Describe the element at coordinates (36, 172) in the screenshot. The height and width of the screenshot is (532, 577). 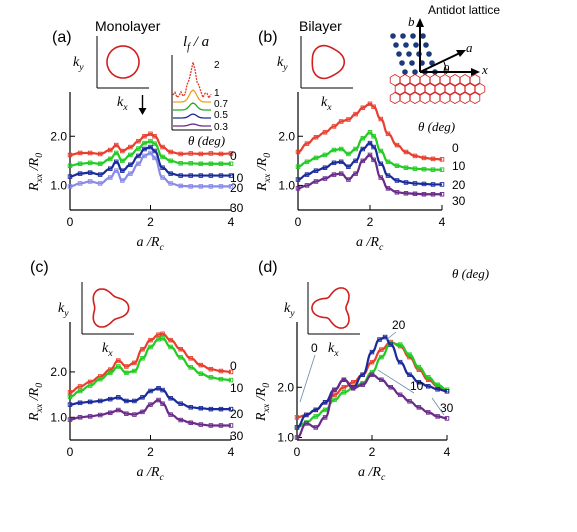
I see `y-axis-label: Rxx /R0` at that location.